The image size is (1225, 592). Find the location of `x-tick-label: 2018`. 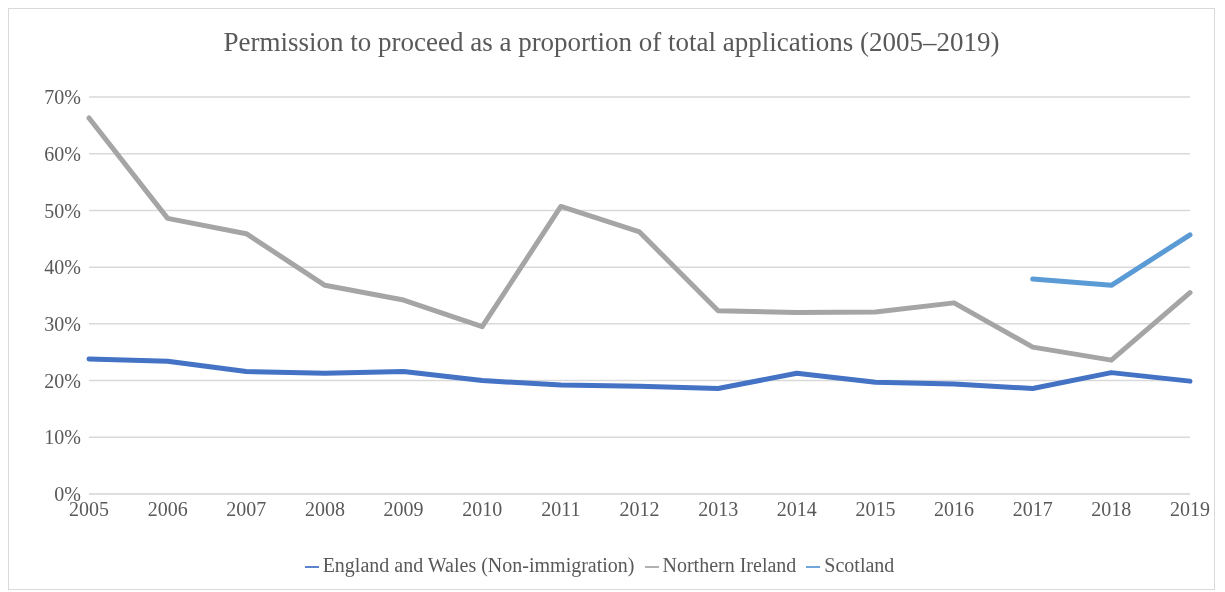

x-tick-label: 2018 is located at coordinates (1111, 509).